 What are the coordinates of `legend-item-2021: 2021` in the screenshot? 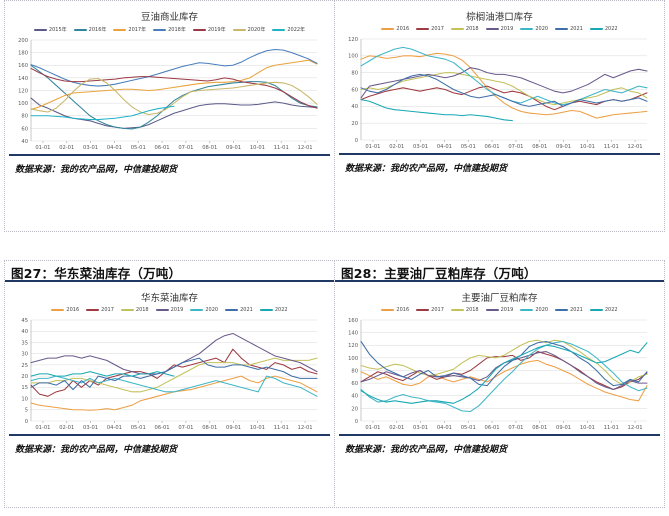 It's located at (239, 310).